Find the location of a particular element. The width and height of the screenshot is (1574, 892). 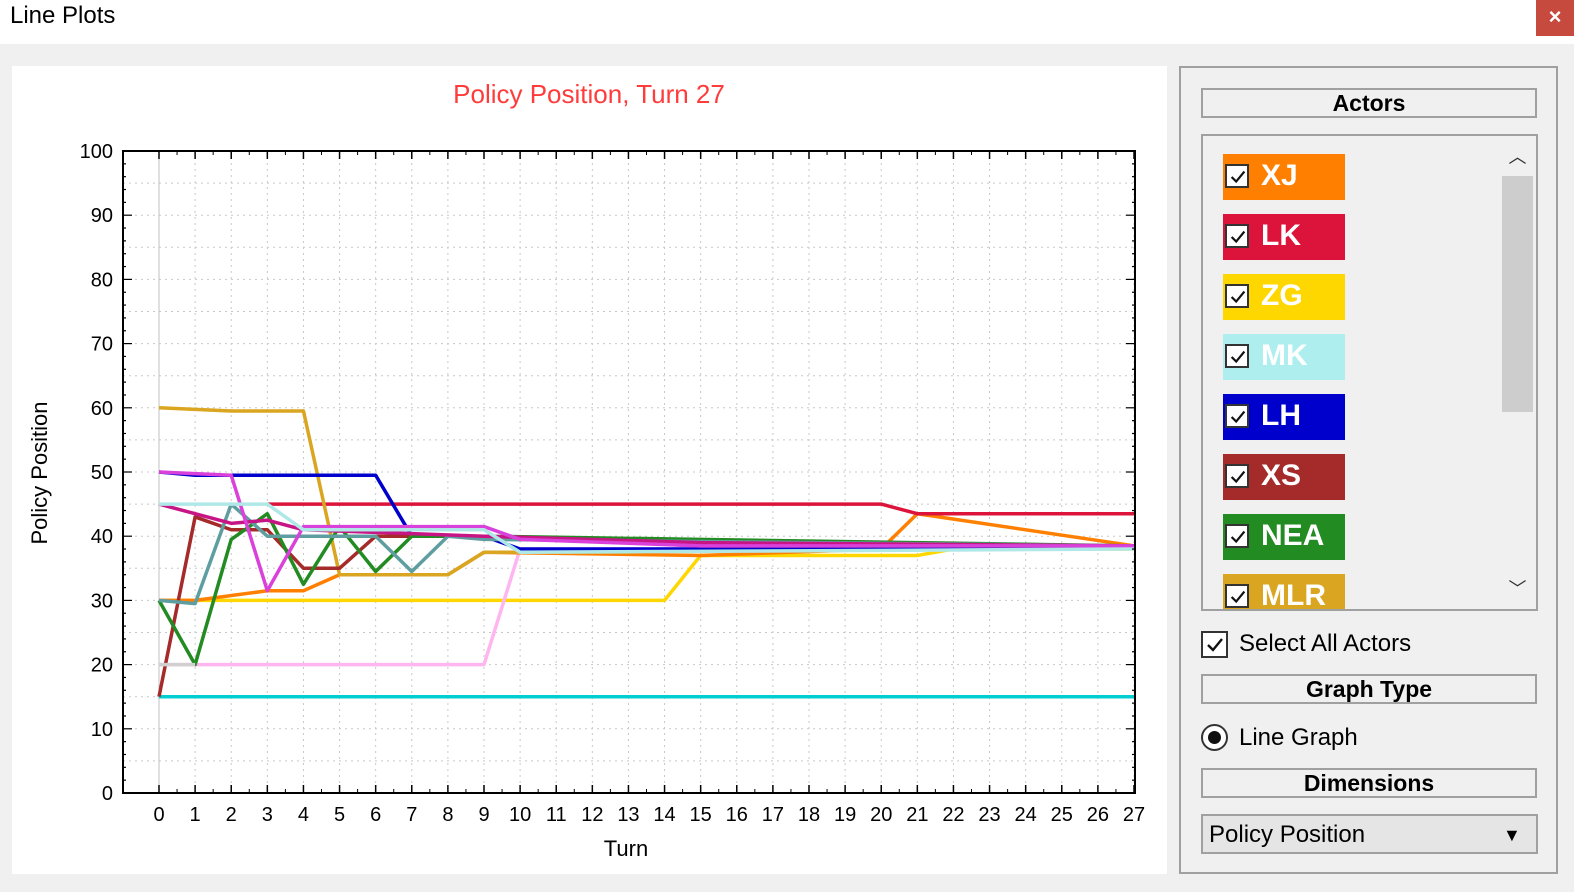

actor-label: MLR is located at coordinates (1293, 595).